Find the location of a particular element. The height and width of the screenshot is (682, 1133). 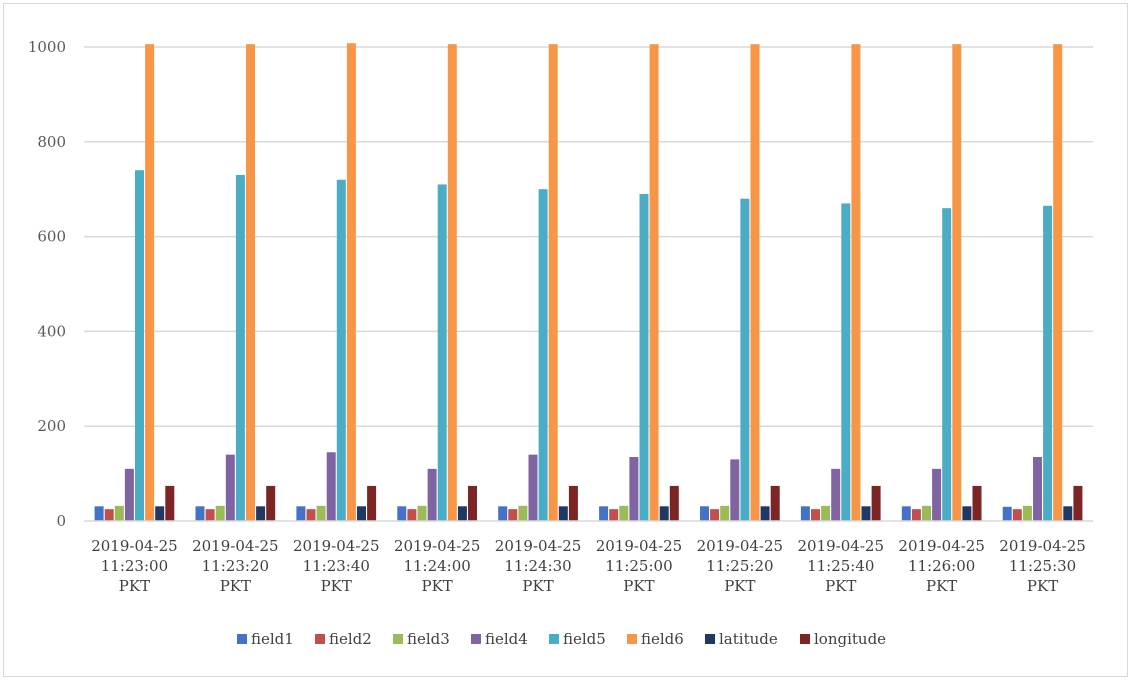

y-tick-label: 1000 is located at coordinates (47, 47).